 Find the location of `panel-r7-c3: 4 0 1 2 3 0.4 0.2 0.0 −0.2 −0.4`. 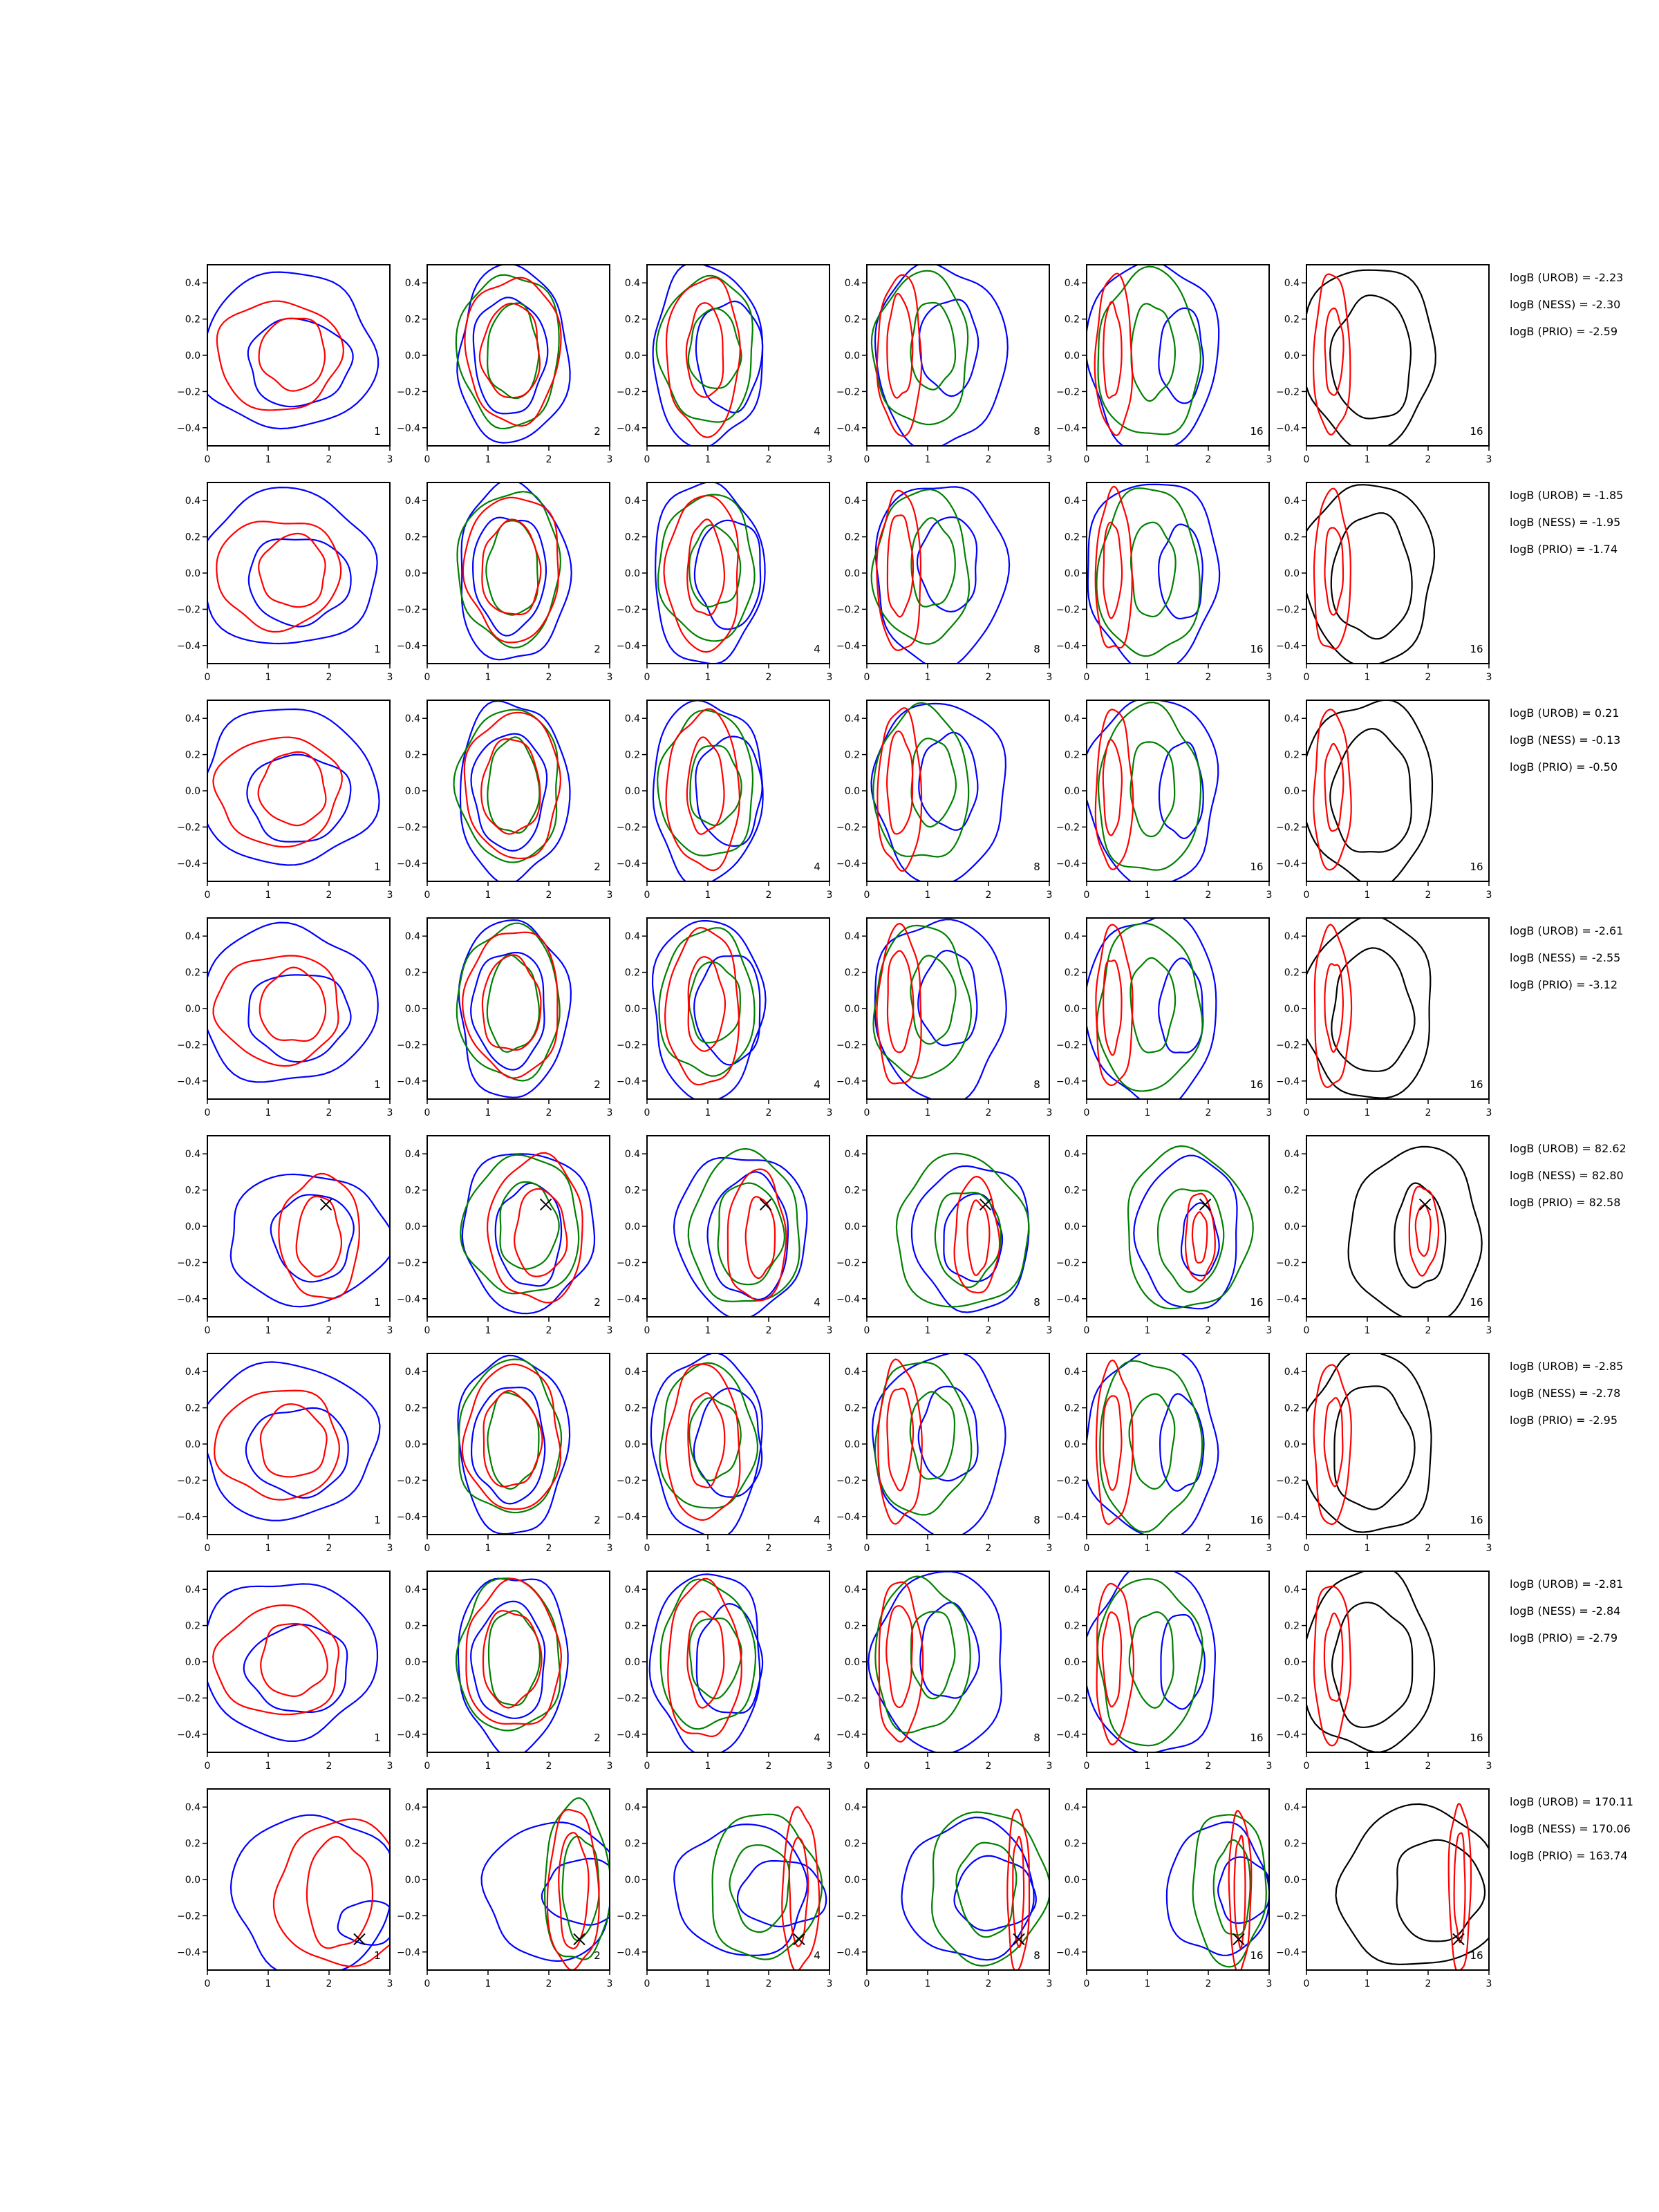

panel-r7-c3: 4 0 1 2 3 0.4 0.2 0.0 −0.2 −0.4 is located at coordinates (725, 1671).